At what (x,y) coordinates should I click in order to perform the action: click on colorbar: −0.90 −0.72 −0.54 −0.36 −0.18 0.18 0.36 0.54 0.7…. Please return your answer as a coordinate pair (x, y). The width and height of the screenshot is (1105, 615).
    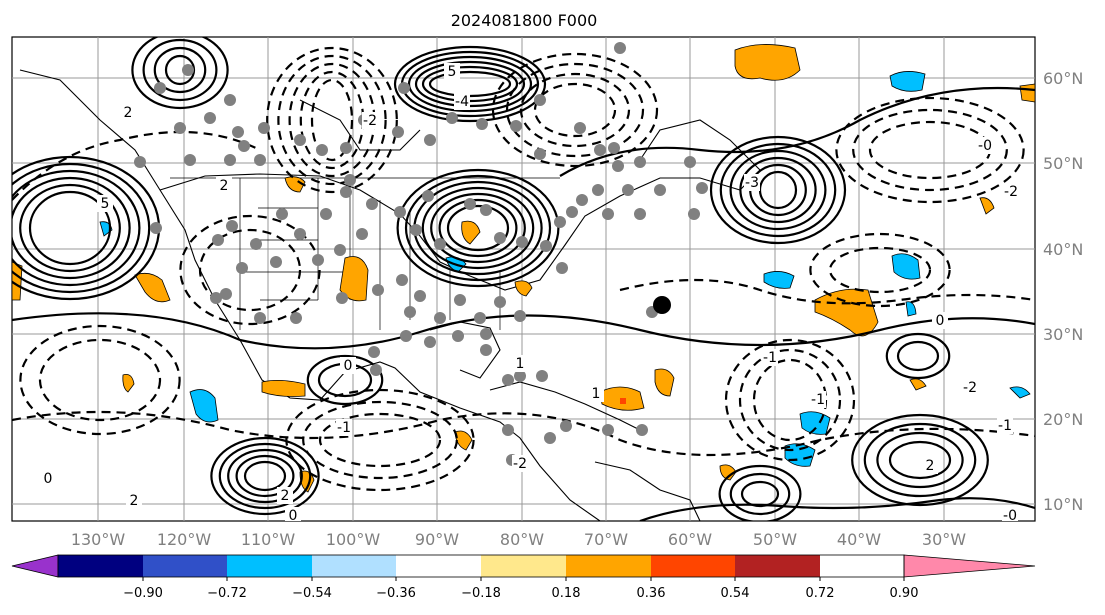
    Looking at the image, I should click on (523, 577).